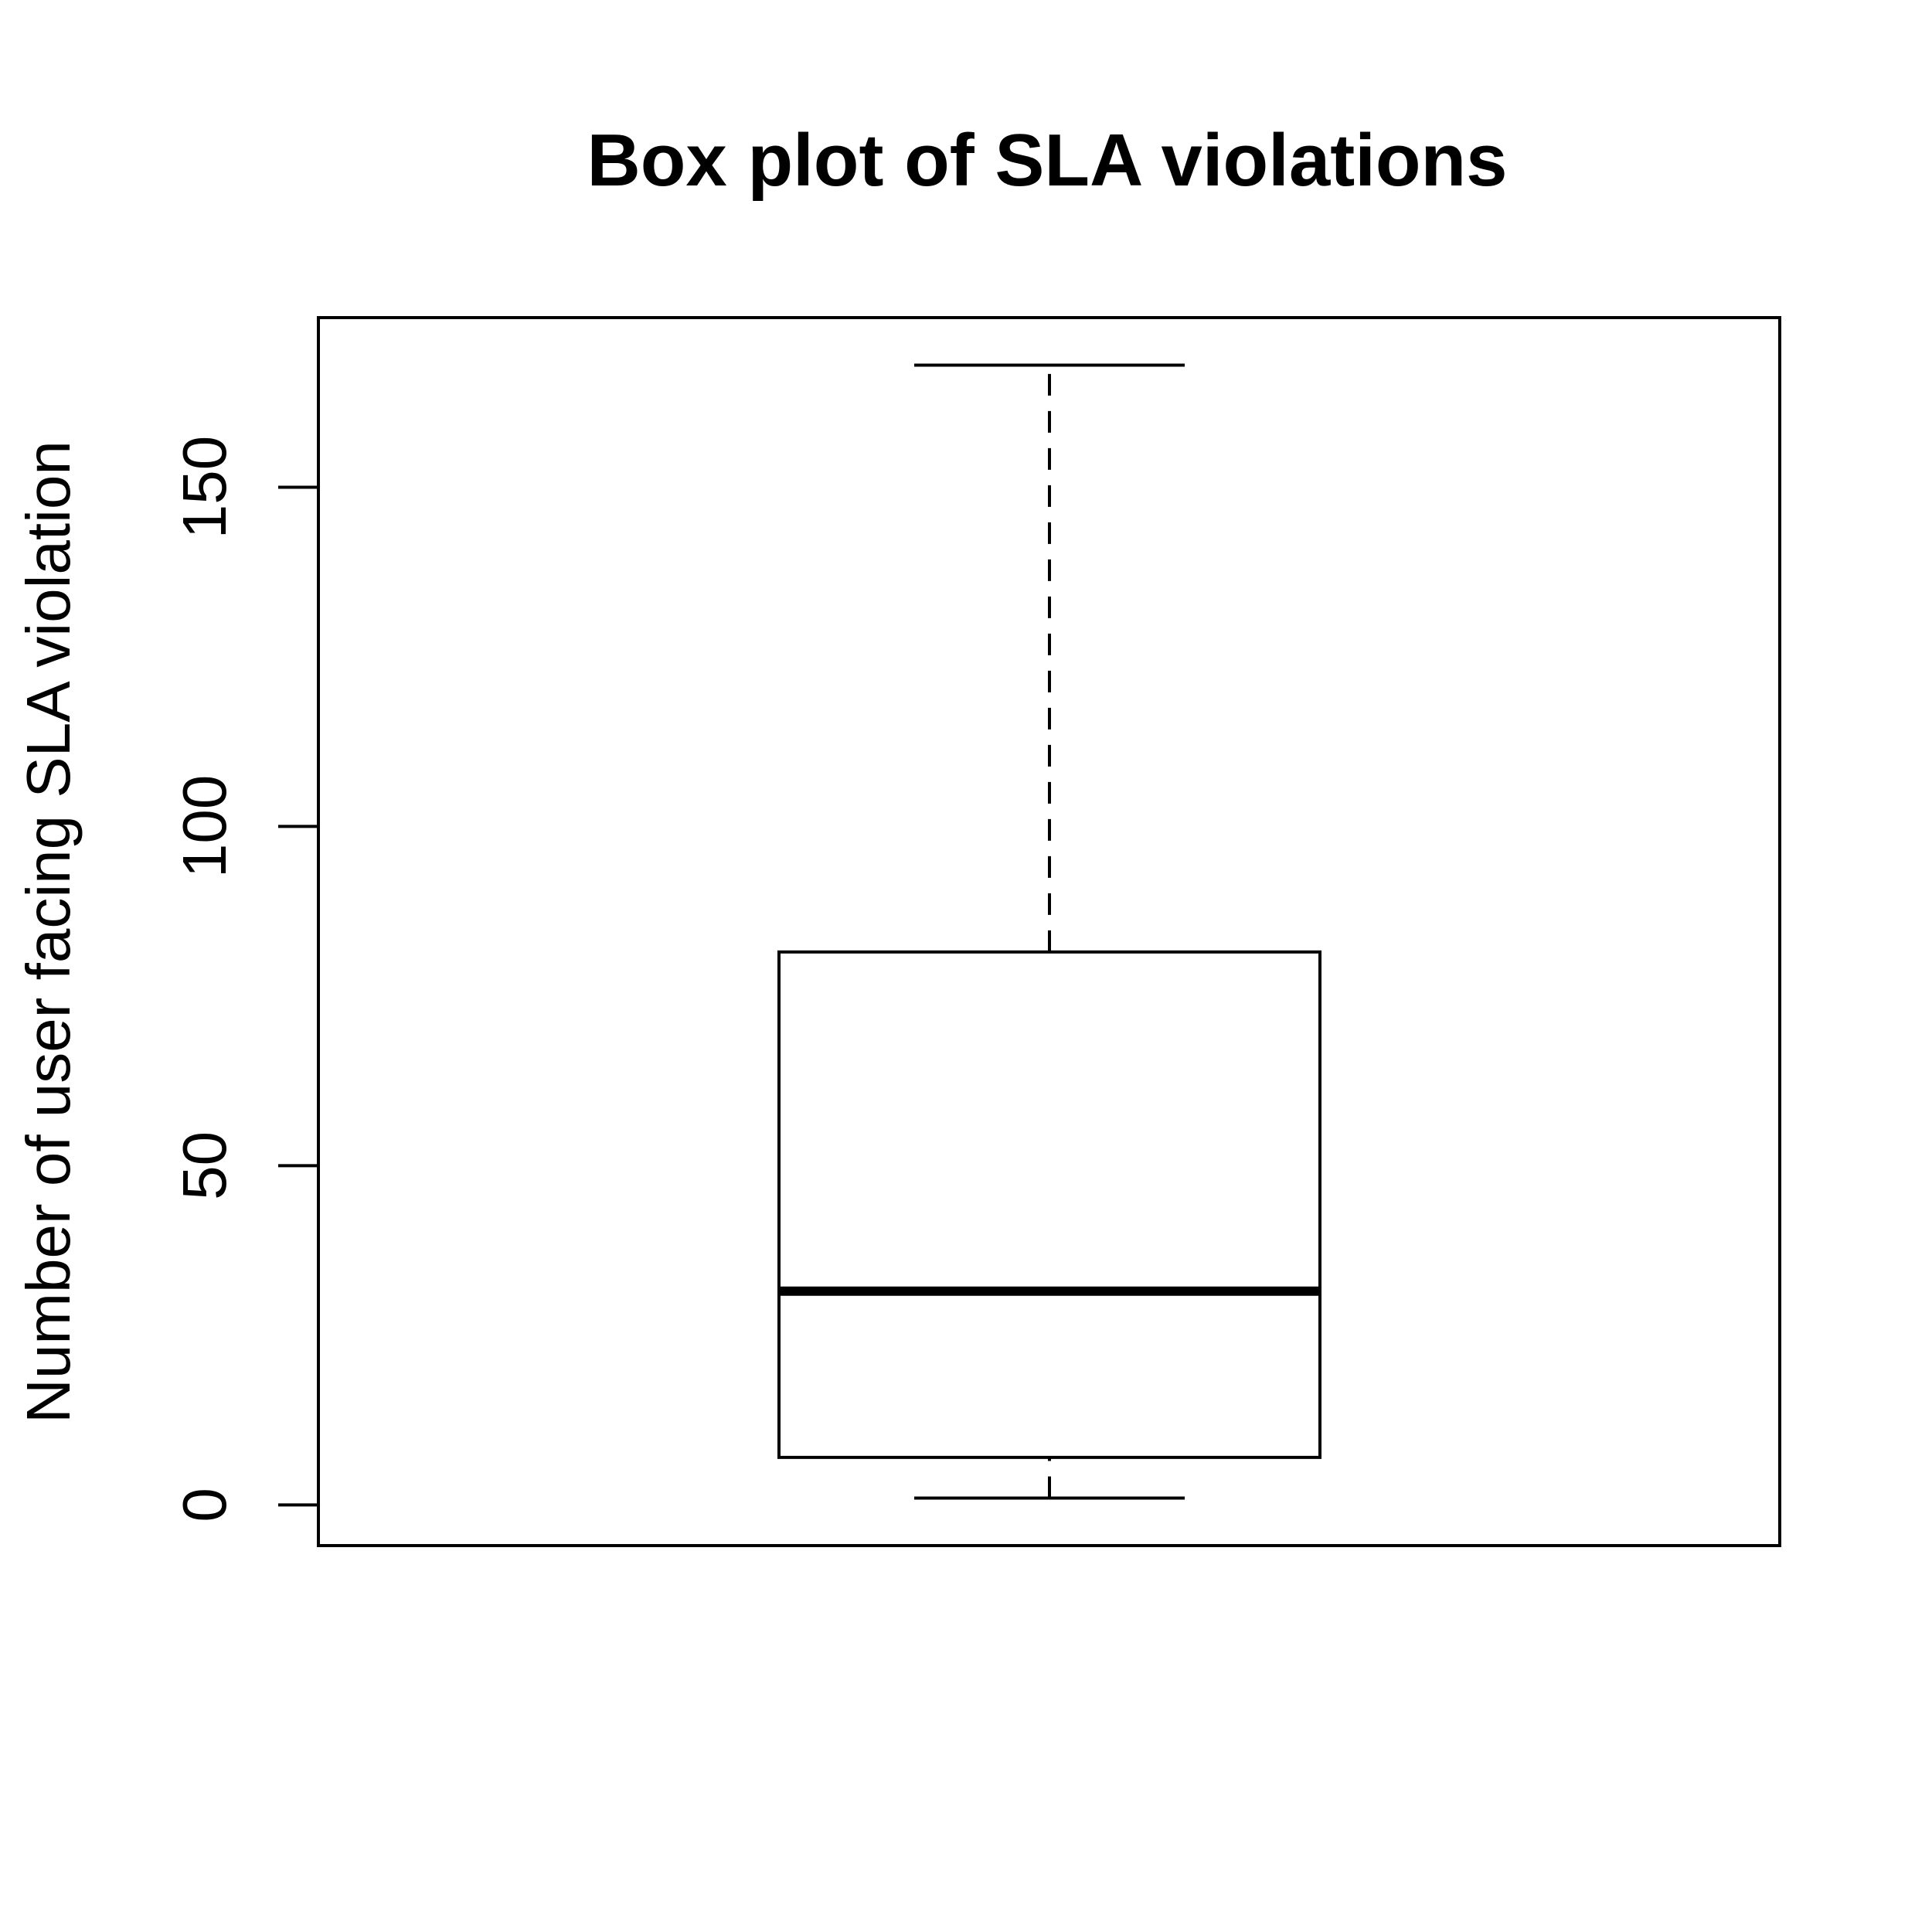 The width and height of the screenshot is (1932, 1932). Describe the element at coordinates (49, 932) in the screenshot. I see `y-axis-label: Number of user facing SLA violation` at that location.